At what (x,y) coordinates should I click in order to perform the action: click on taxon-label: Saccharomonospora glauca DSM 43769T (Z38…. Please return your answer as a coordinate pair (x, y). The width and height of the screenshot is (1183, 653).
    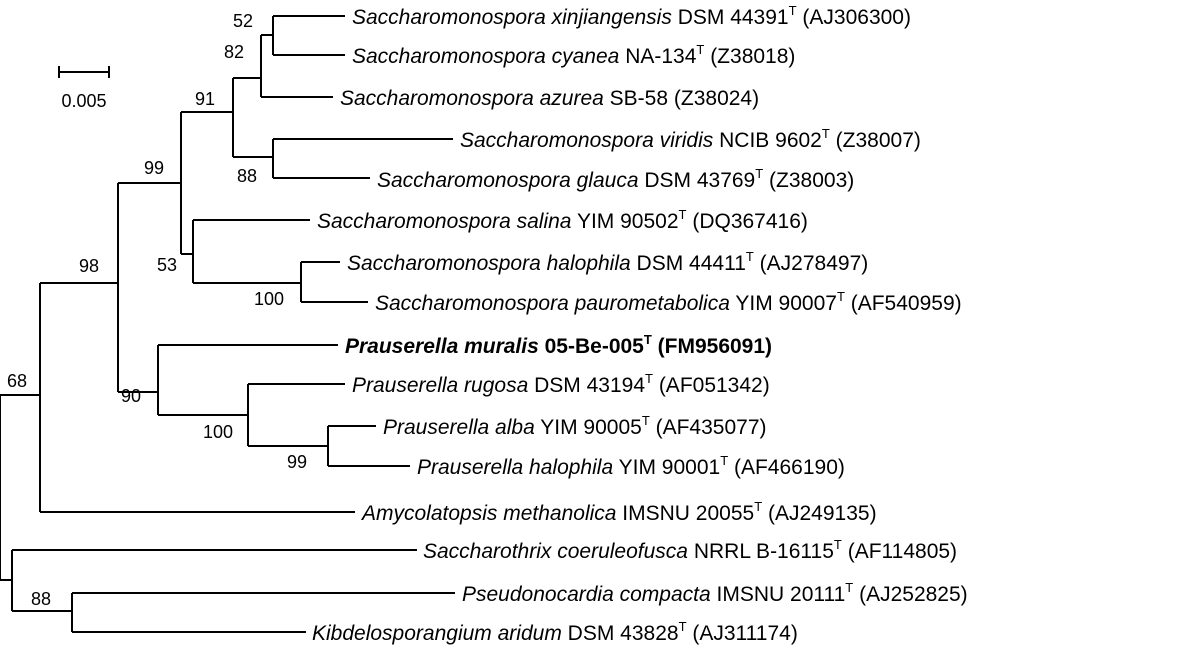
    Looking at the image, I should click on (615, 179).